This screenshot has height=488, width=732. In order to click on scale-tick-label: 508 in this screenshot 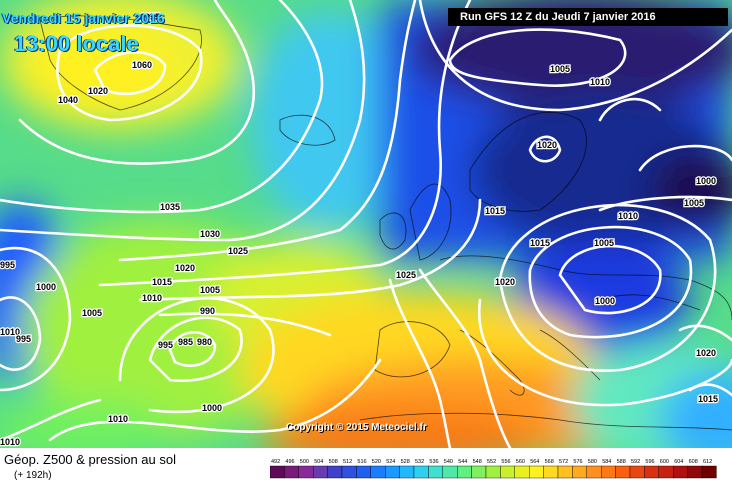, I will do `click(333, 462)`.